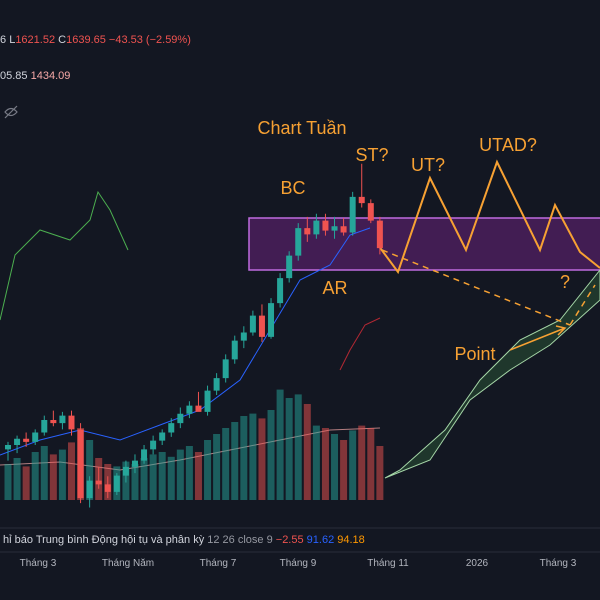  I want to click on x-tick-label: Tháng 7, so click(218, 563).